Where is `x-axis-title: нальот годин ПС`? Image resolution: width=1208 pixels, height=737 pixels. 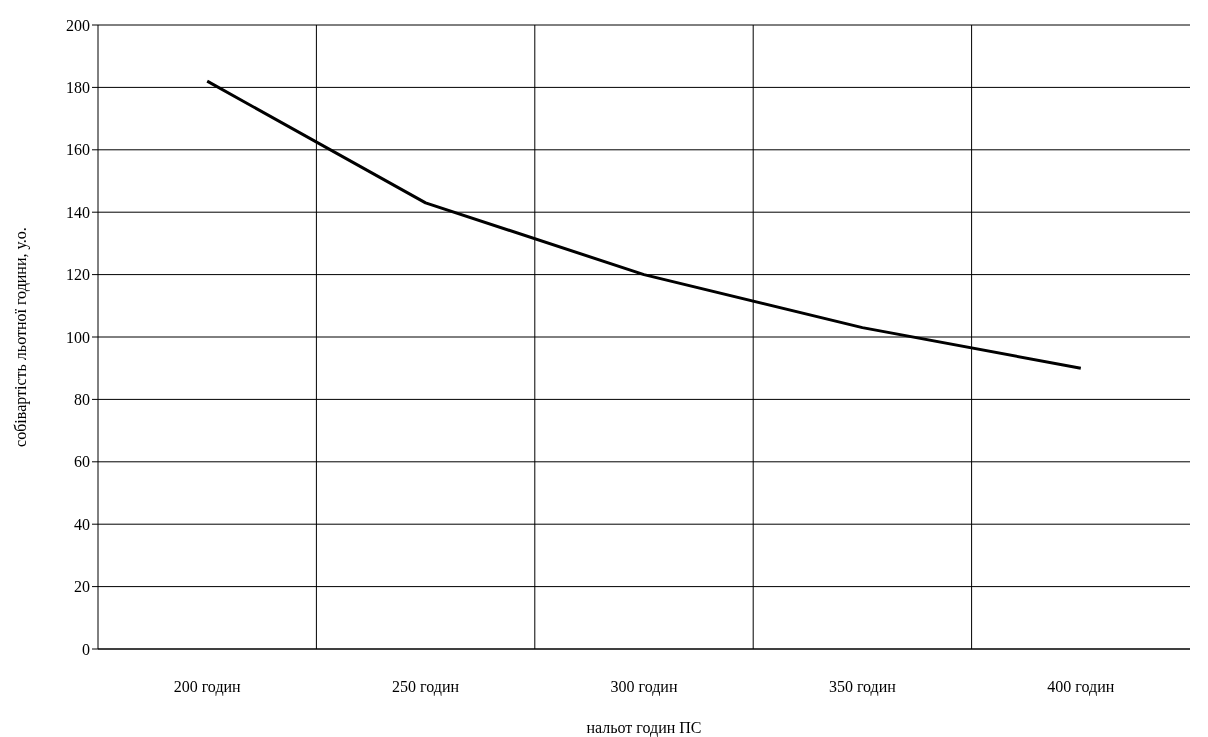 x-axis-title: нальот годин ПС is located at coordinates (644, 728).